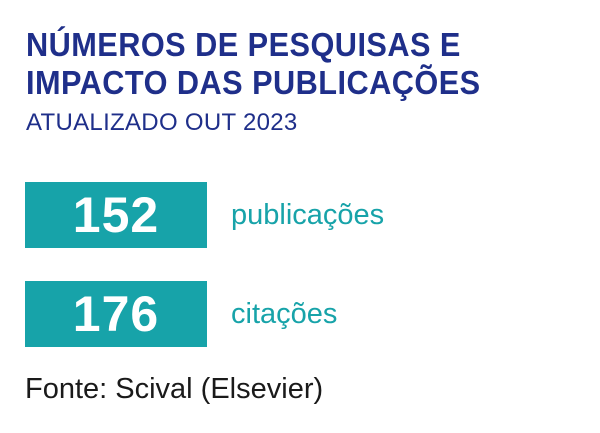 Image resolution: width=600 pixels, height=433 pixels. Describe the element at coordinates (243, 44) in the screenshot. I see `title-line-1: NÚMEROS DE PESQUISAS E` at that location.